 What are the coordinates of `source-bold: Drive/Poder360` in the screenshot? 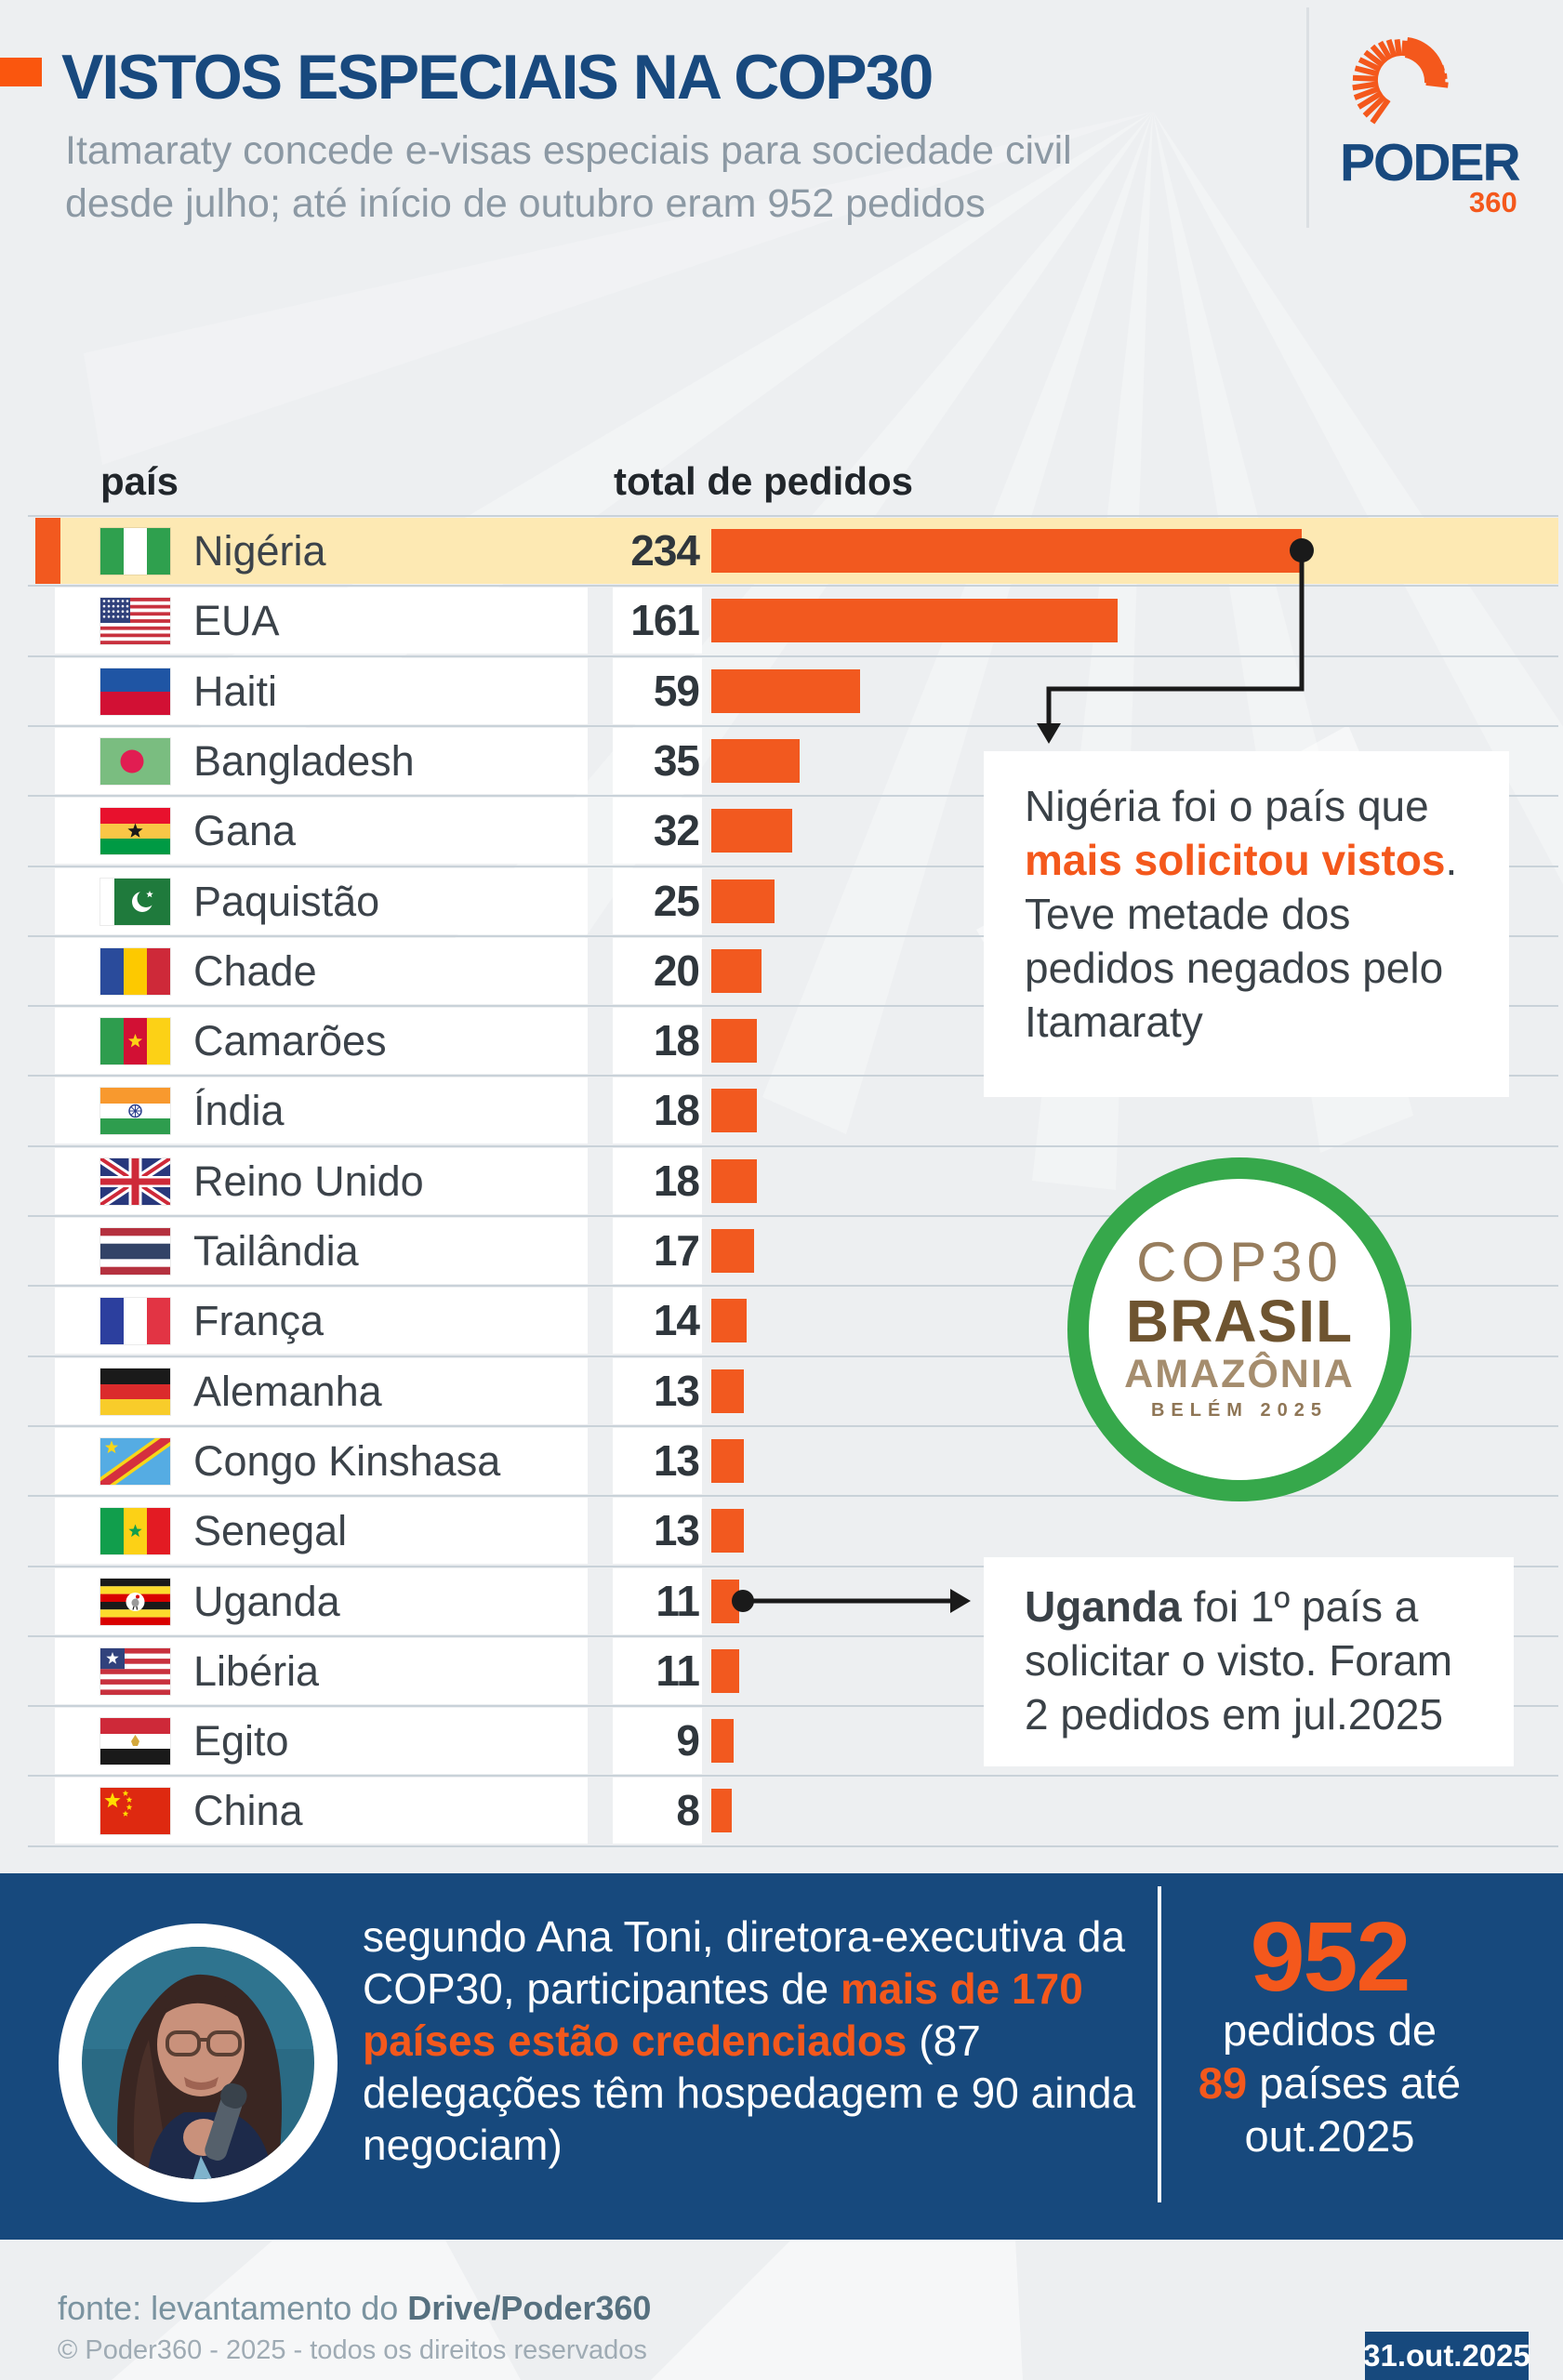 It's located at (530, 2308).